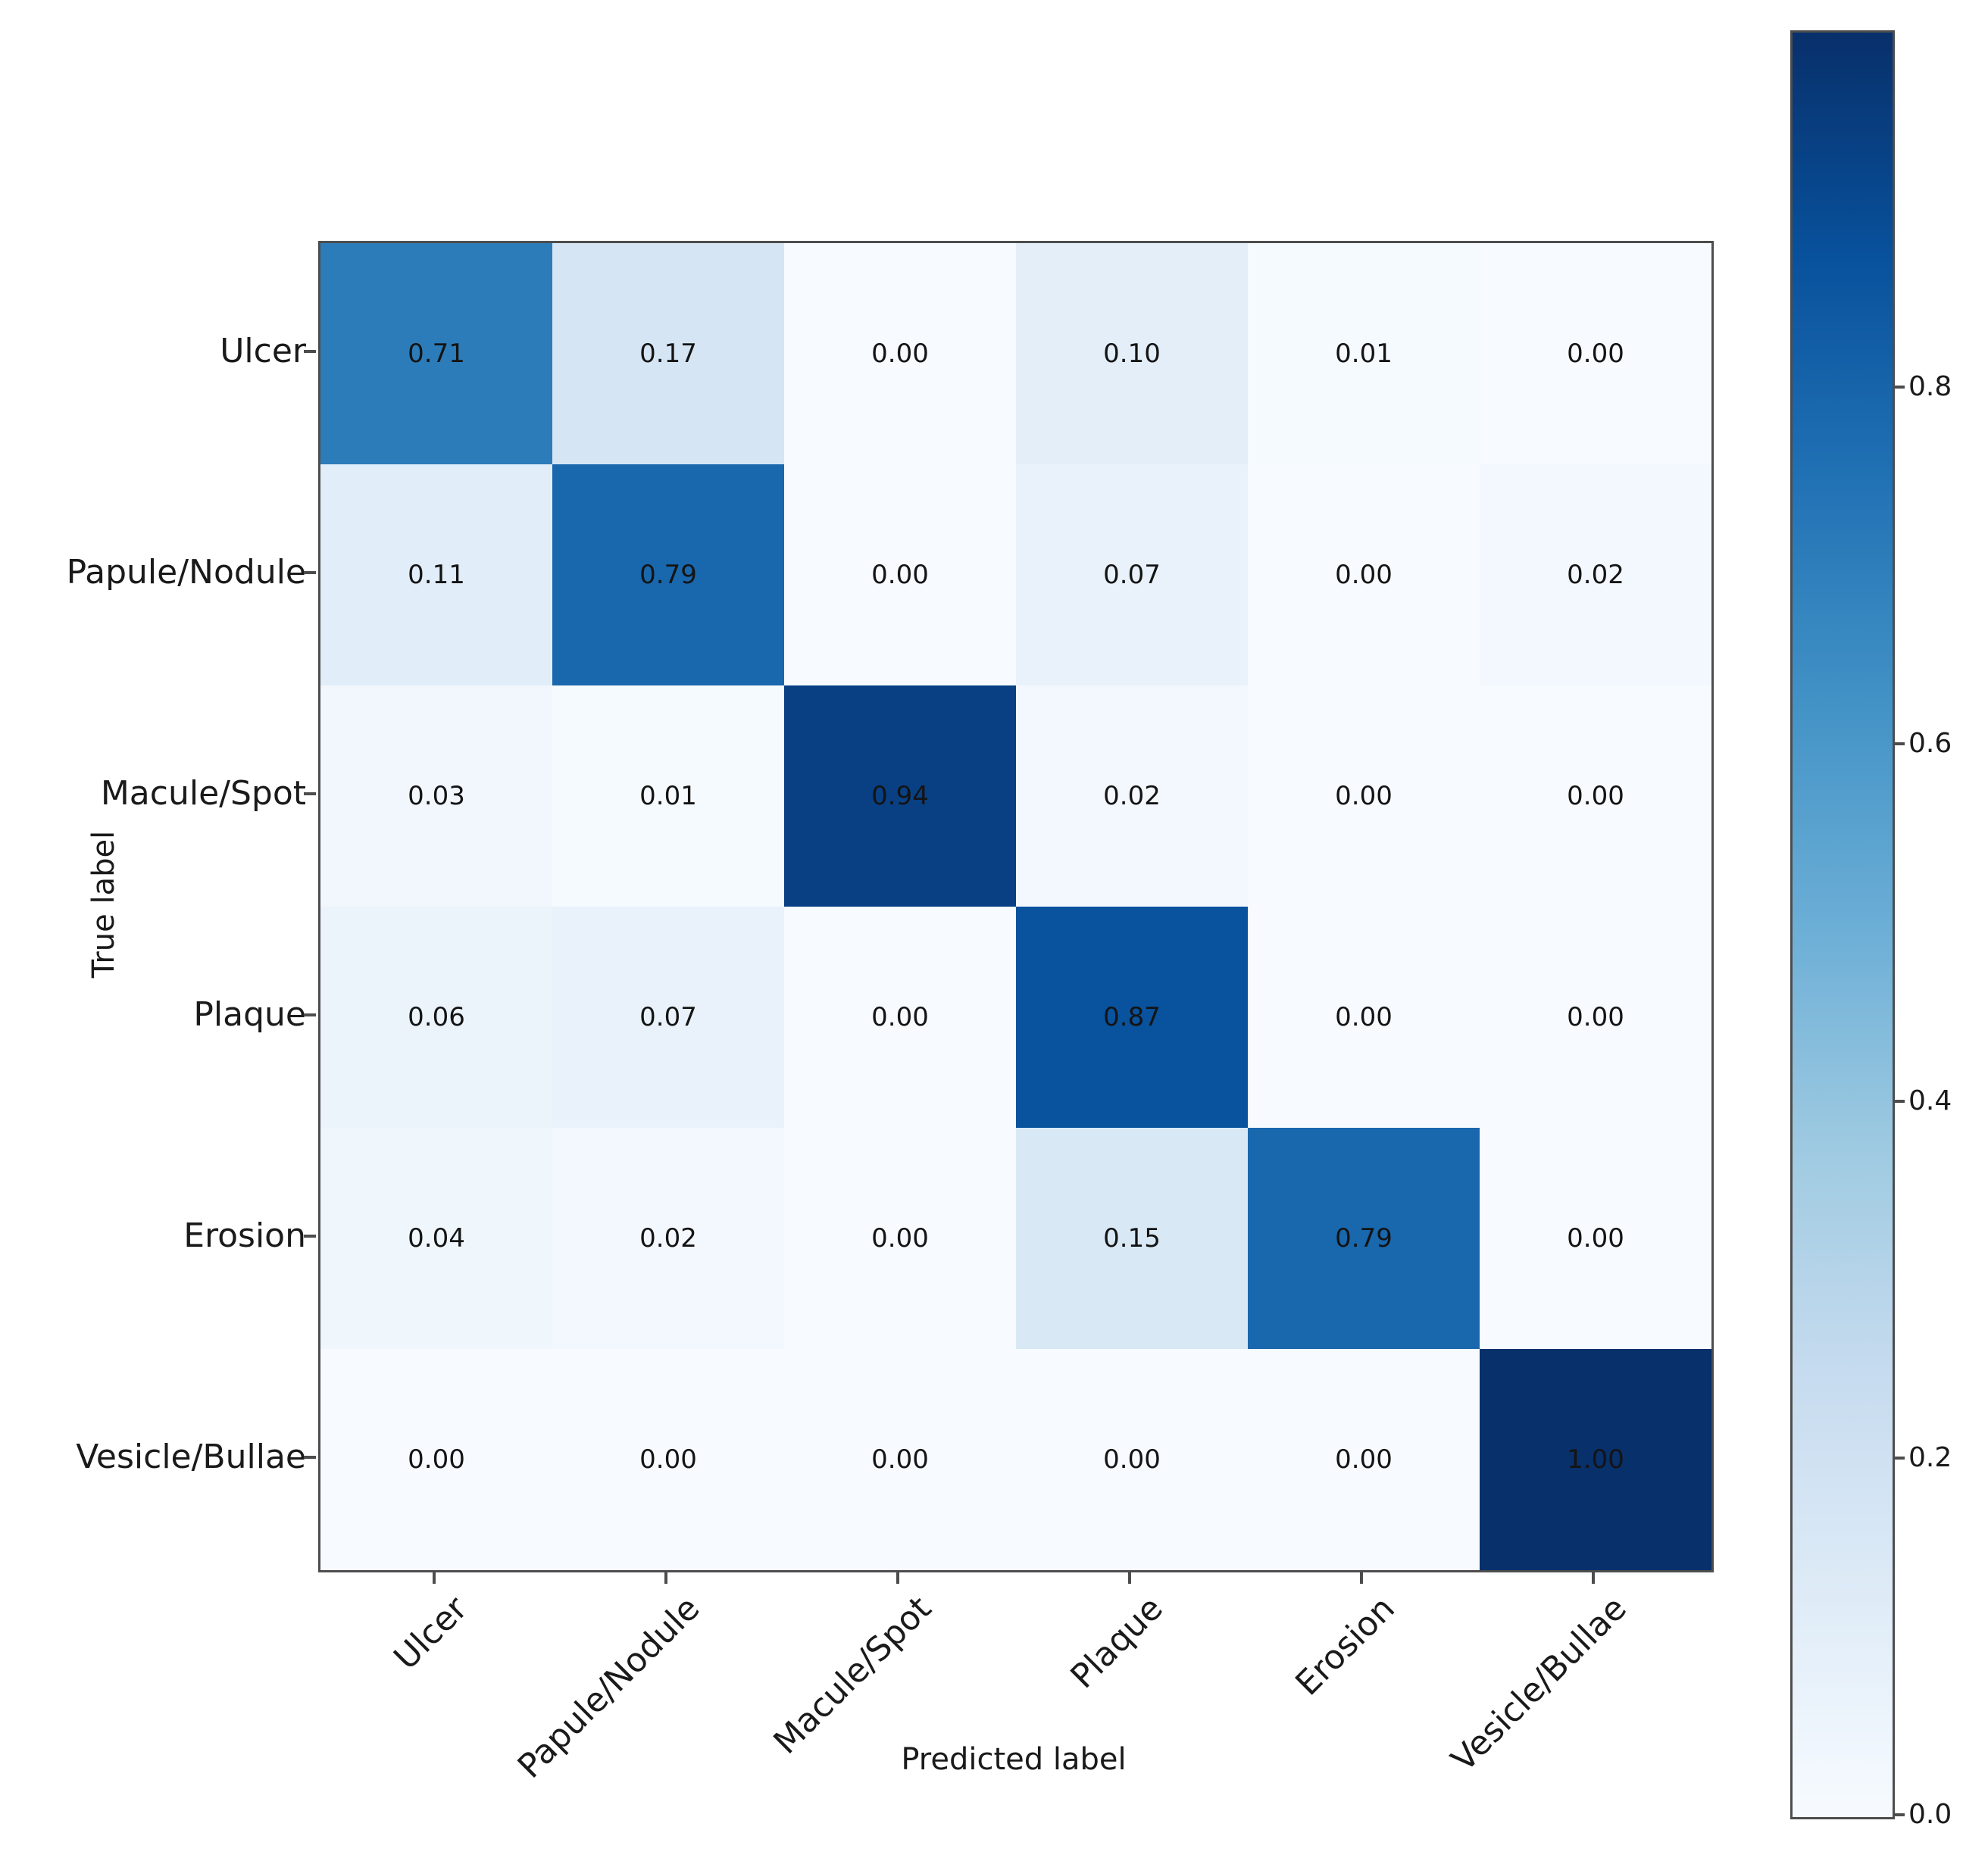 The width and height of the screenshot is (1988, 1861). I want to click on matrix-cell: 0.15, so click(1132, 1239).